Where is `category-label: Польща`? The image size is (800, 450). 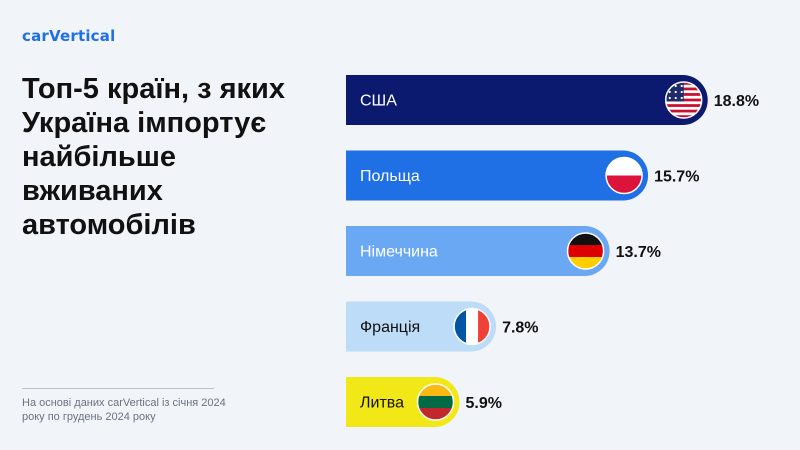 category-label: Польща is located at coordinates (390, 176).